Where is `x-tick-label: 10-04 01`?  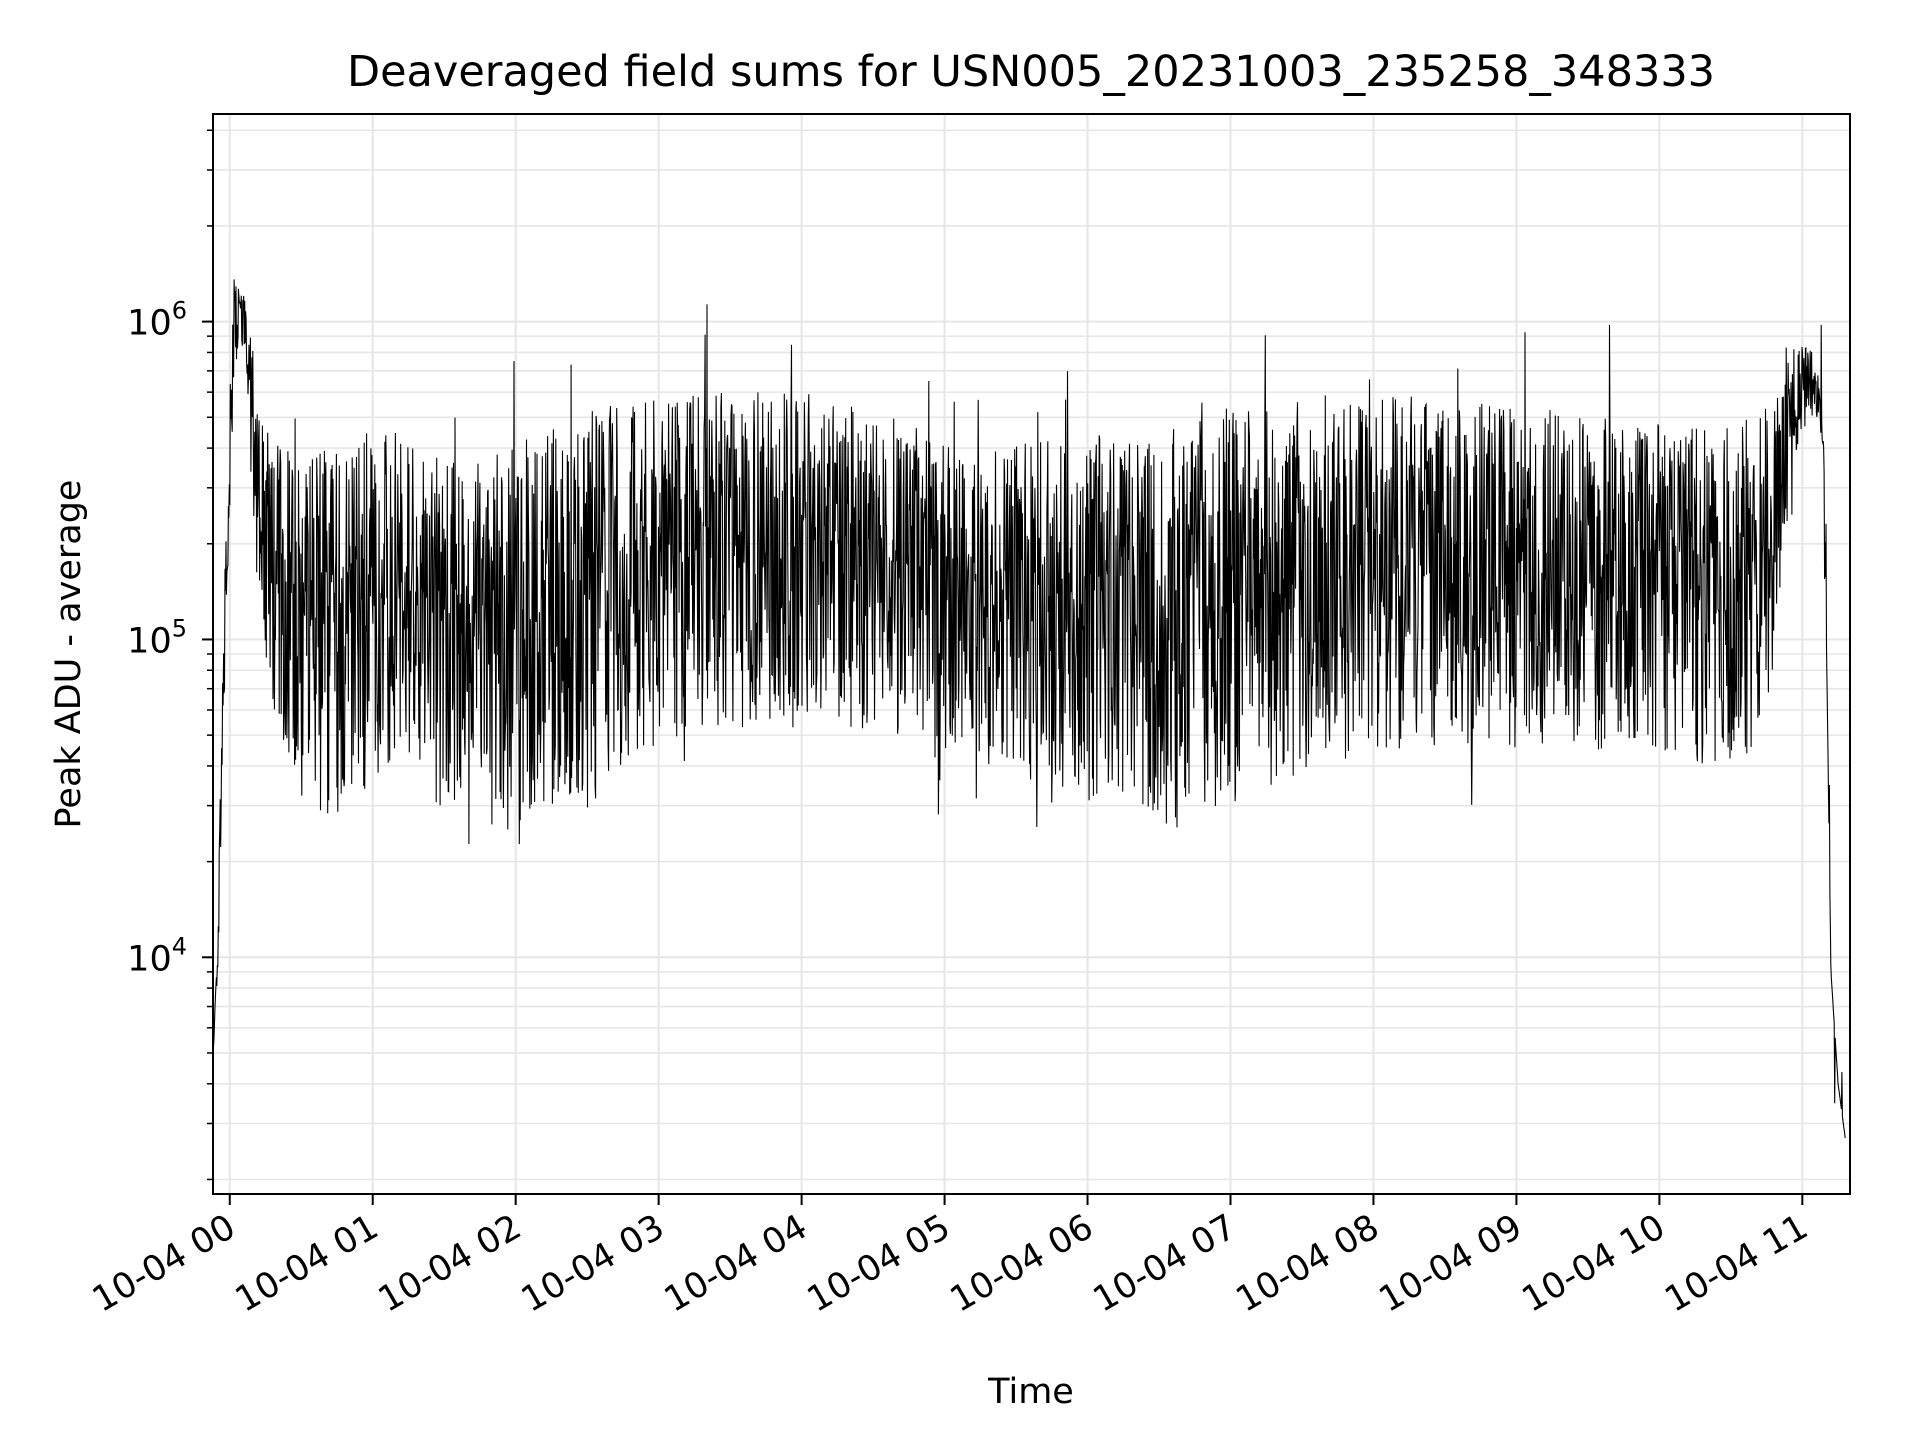 x-tick-label: 10-04 01 is located at coordinates (307, 1263).